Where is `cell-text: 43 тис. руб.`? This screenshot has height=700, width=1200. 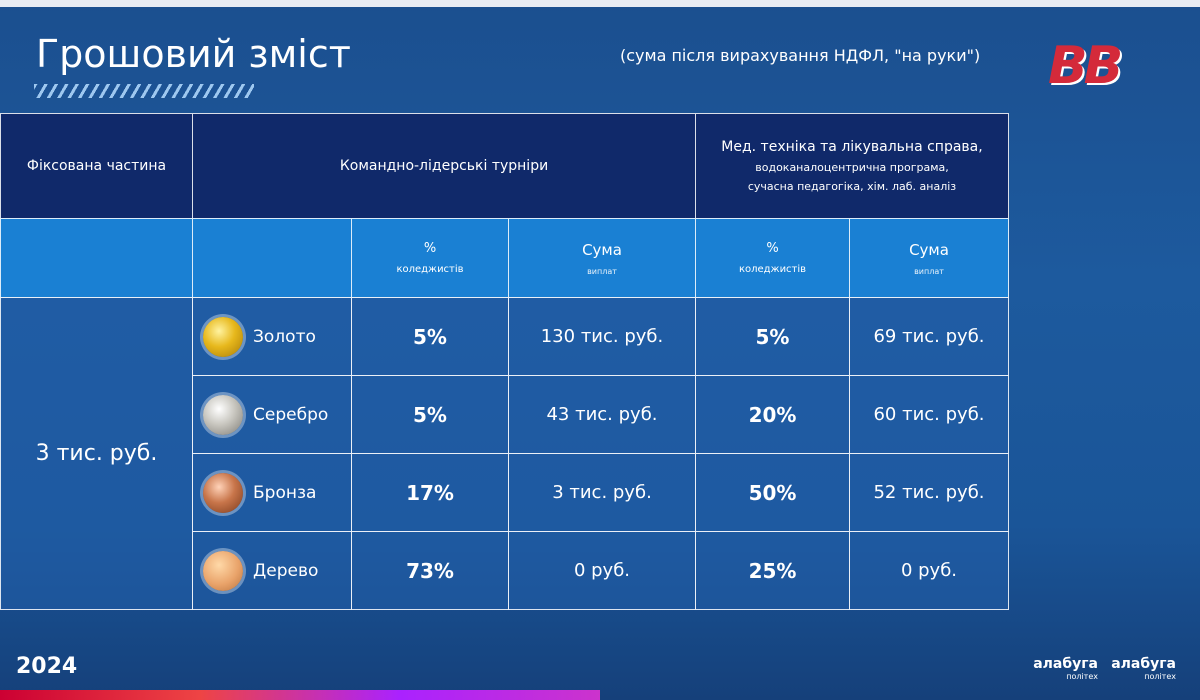
cell-text: 43 тис. руб. is located at coordinates (602, 414).